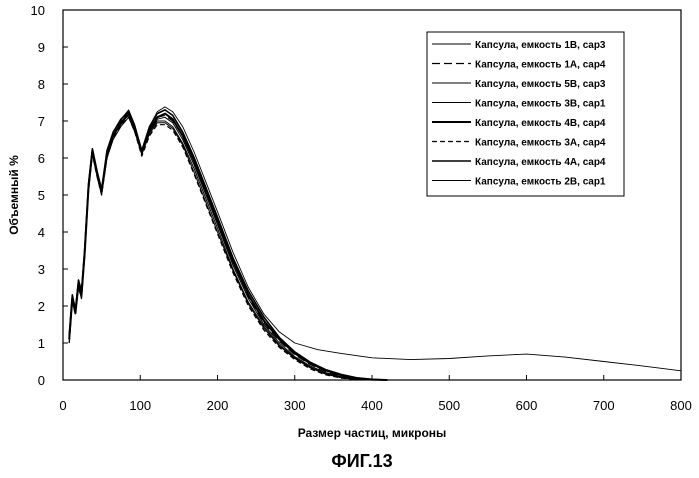 This screenshot has width=699, height=478. What do you see at coordinates (41, 195) in the screenshot?
I see `y-tick-label: 5` at bounding box center [41, 195].